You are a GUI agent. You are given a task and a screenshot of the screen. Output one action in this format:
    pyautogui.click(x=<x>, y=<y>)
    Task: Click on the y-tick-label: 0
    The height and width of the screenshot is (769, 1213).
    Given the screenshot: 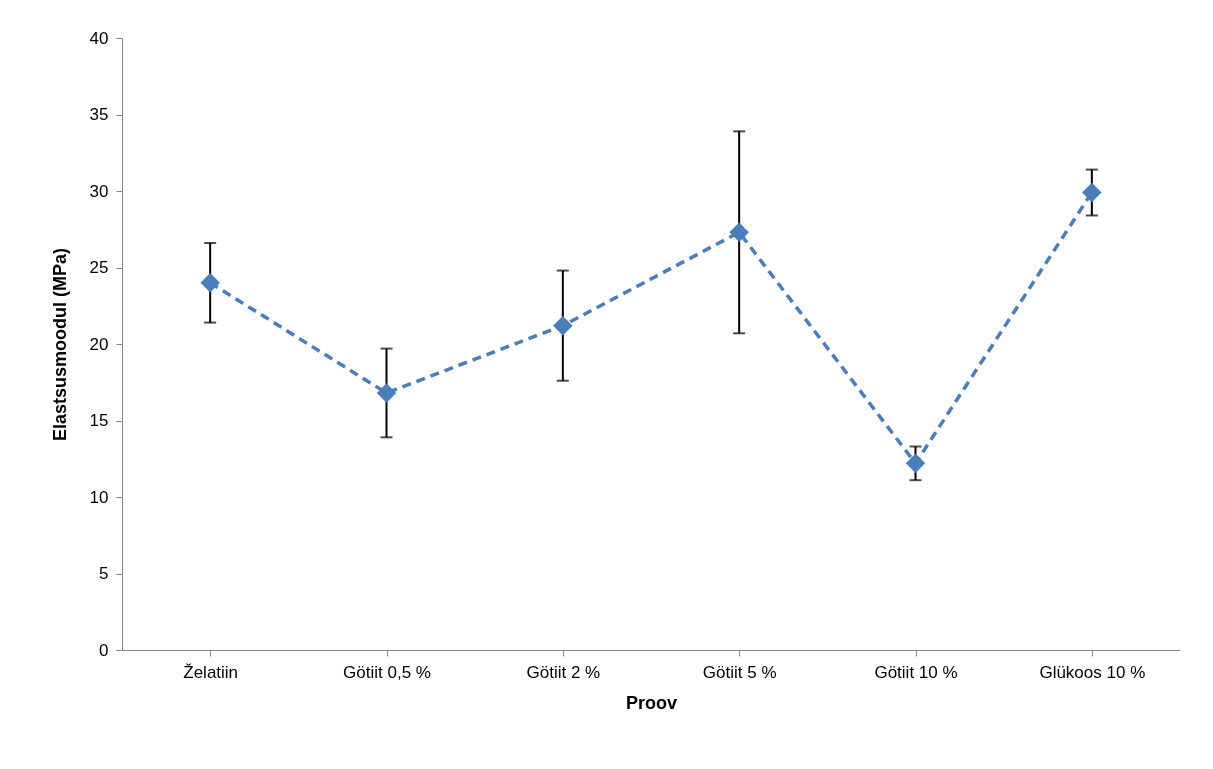 What is the action you would take?
    pyautogui.click(x=104, y=650)
    